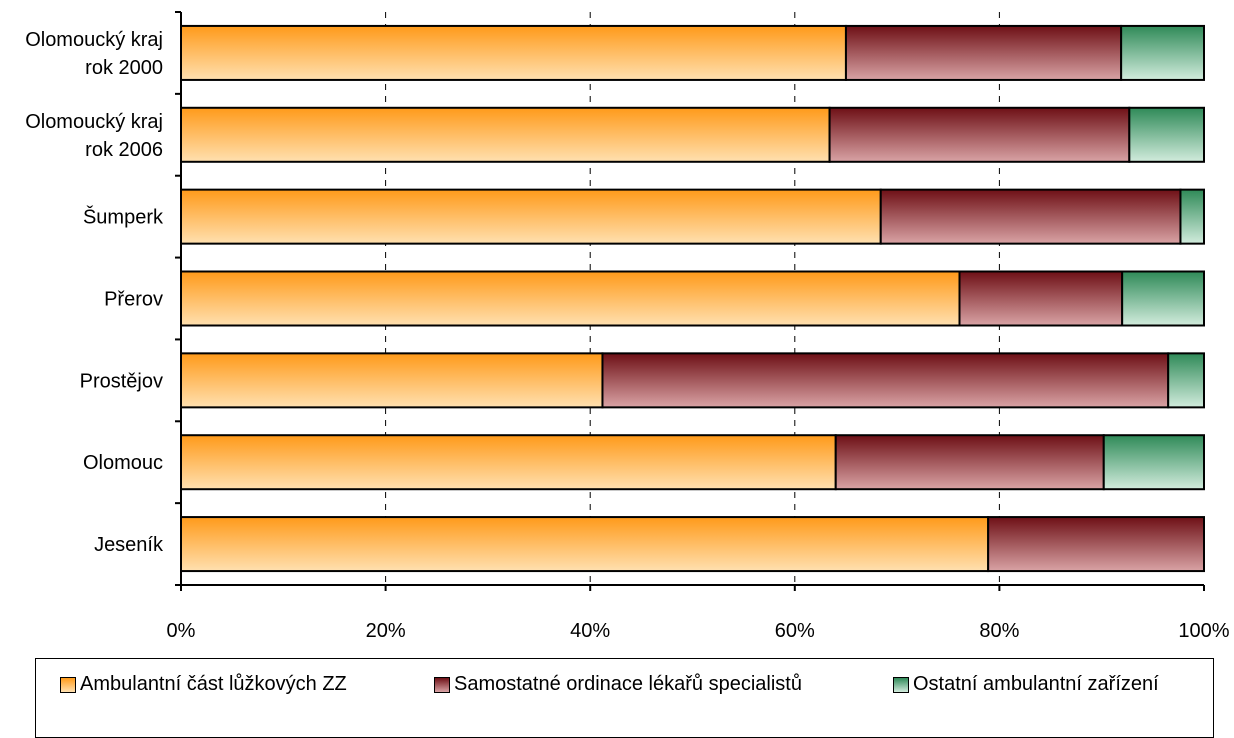 The image size is (1234, 738). I want to click on category-label: Prostějov, so click(121, 381).